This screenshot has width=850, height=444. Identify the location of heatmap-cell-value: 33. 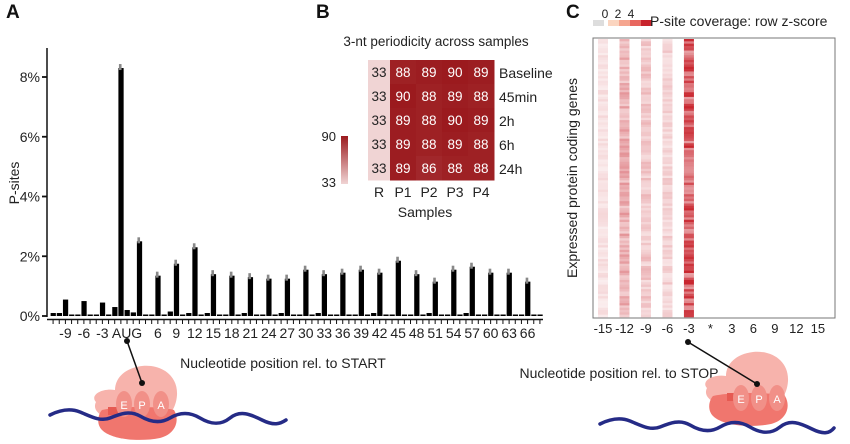
(378, 72).